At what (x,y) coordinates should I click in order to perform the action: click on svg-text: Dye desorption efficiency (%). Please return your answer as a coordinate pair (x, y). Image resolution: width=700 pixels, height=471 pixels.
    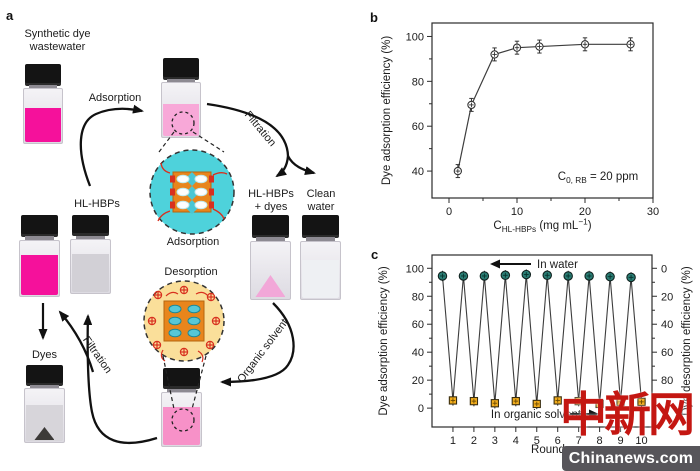
    Looking at the image, I should click on (687, 341).